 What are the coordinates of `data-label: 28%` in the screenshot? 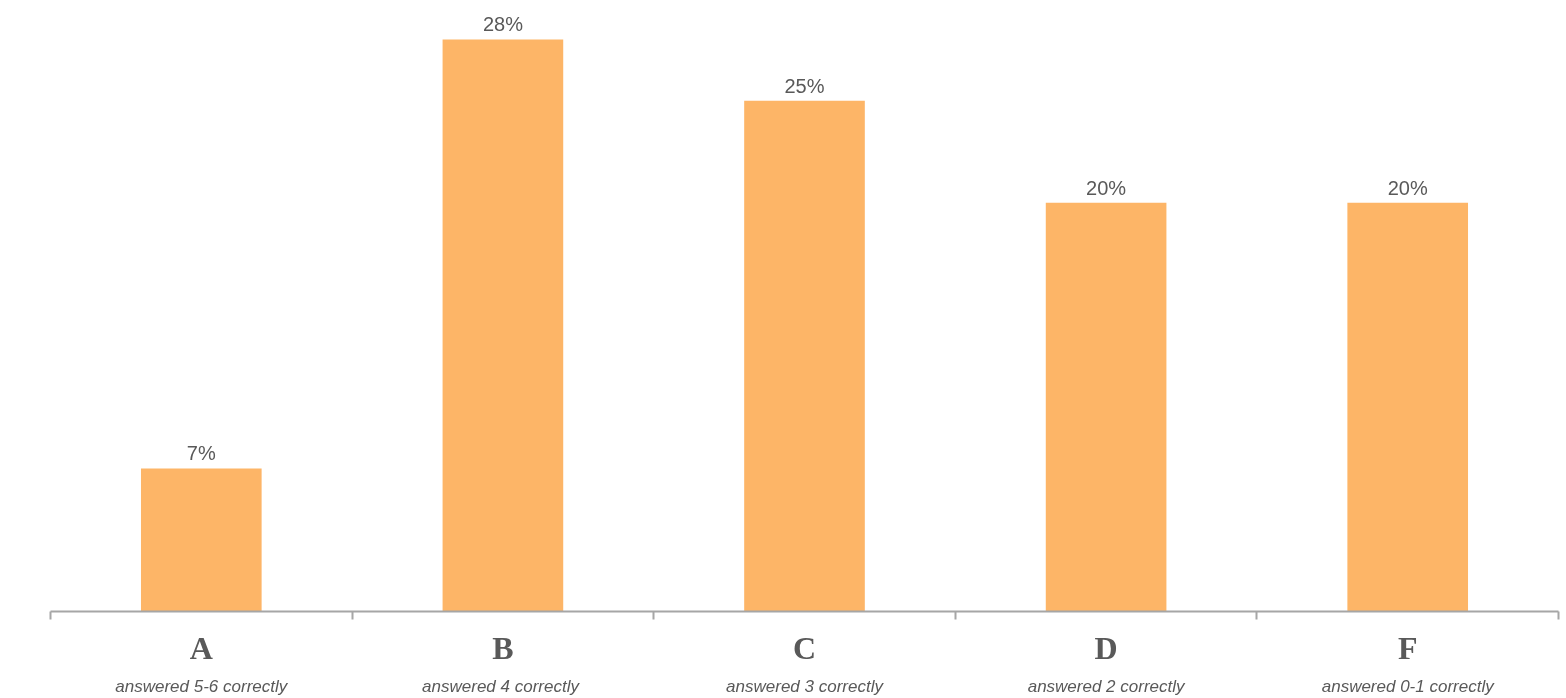 It's located at (503, 24).